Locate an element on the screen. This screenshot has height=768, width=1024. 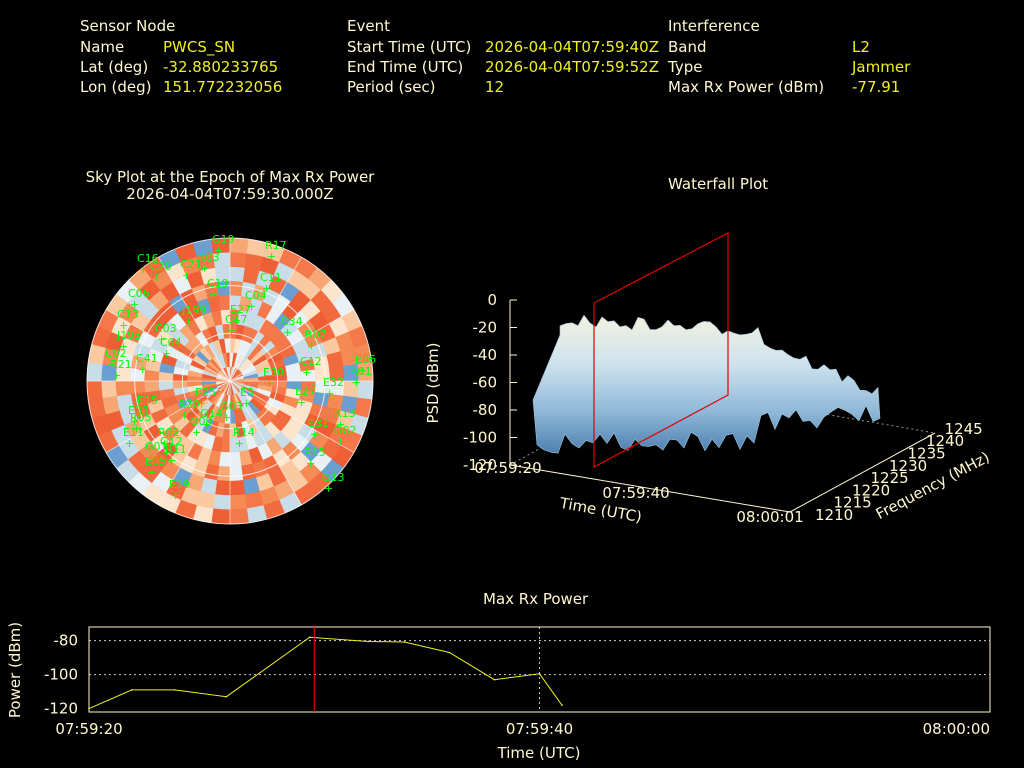
satellite-label: J199 is located at coordinates (193, 310).